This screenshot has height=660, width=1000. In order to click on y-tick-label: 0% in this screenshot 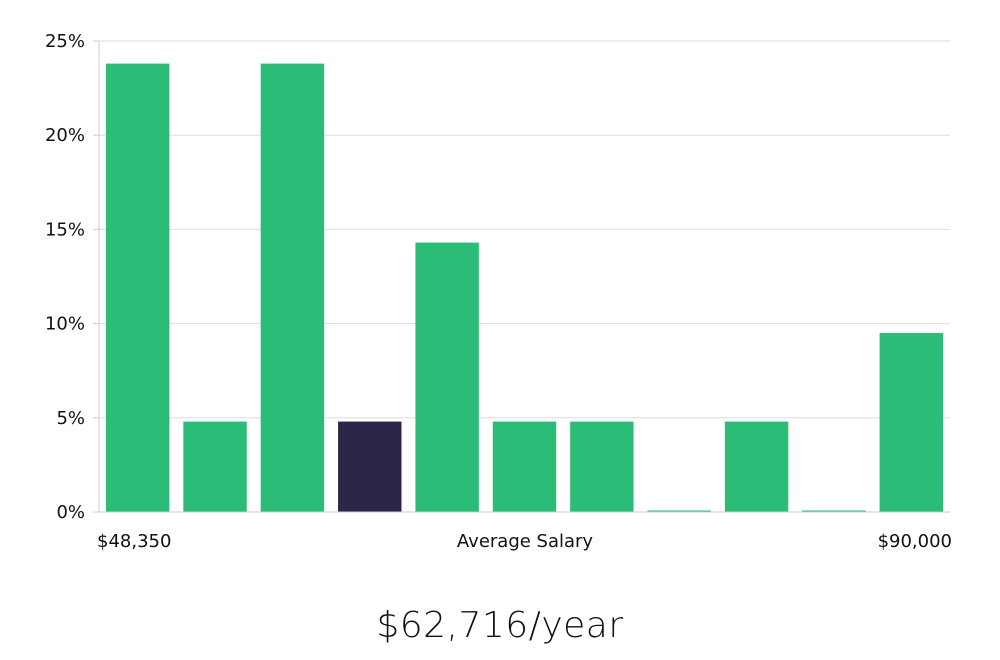, I will do `click(70, 512)`.